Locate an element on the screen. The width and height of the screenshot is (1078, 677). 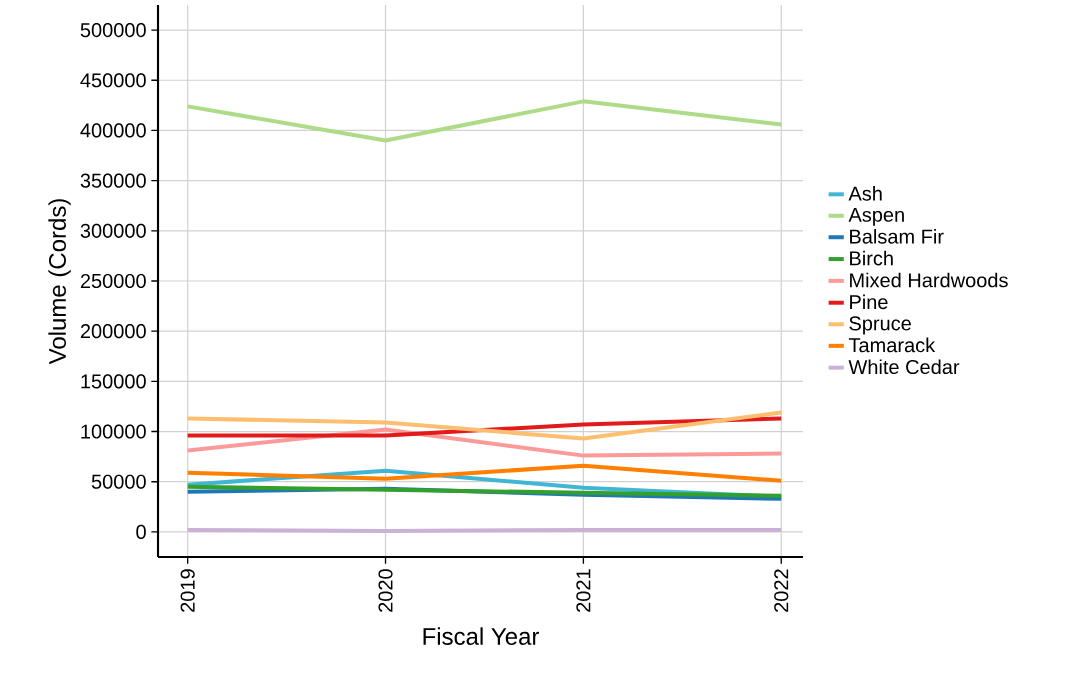
y-tick-label: 200000 is located at coordinates (113, 331).